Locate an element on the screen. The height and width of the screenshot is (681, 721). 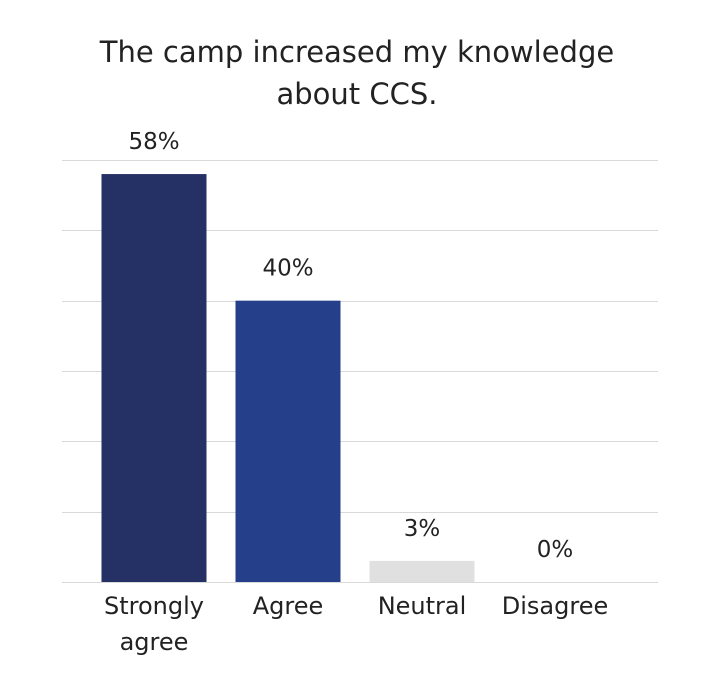
value-label-3: 3% is located at coordinates (422, 529).